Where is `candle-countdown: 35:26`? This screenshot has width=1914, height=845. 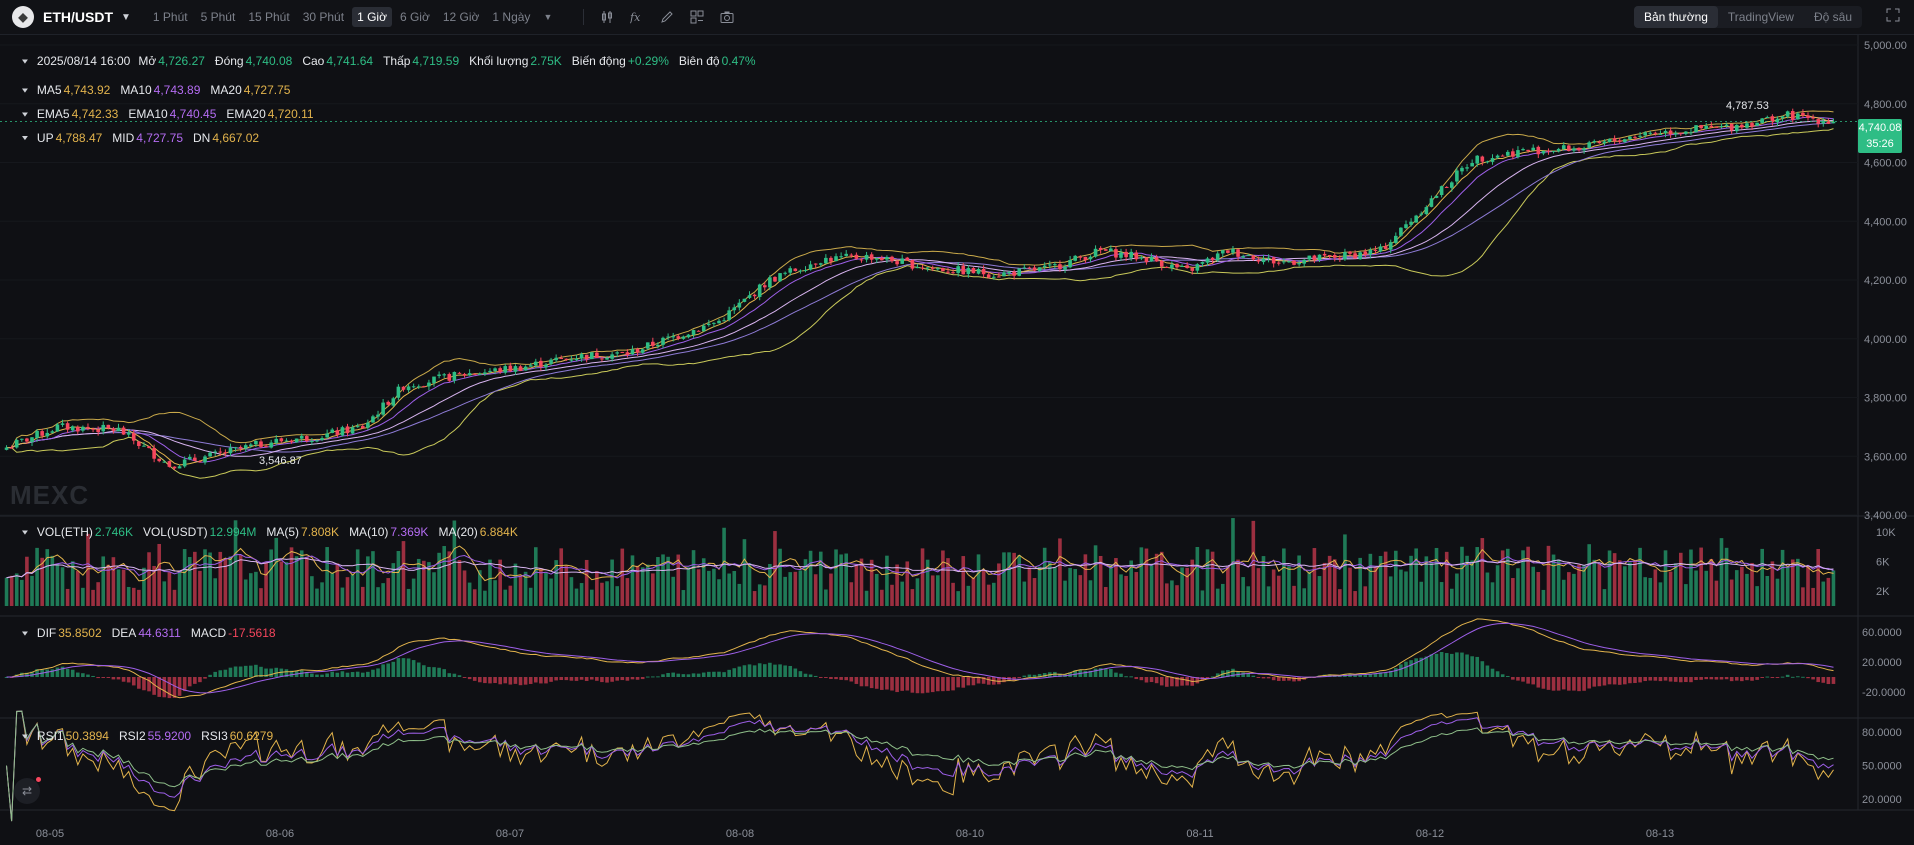 candle-countdown: 35:26 is located at coordinates (1880, 144).